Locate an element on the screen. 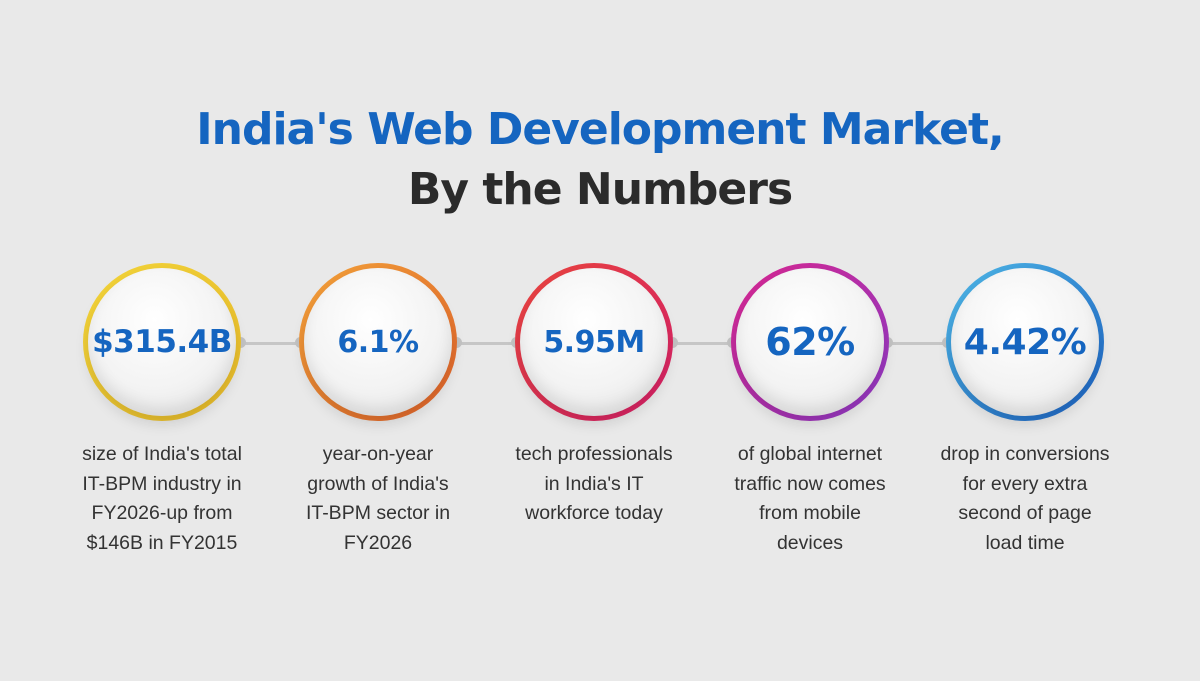 This screenshot has height=681, width=1200. stat-value-4: 62% is located at coordinates (810, 342).